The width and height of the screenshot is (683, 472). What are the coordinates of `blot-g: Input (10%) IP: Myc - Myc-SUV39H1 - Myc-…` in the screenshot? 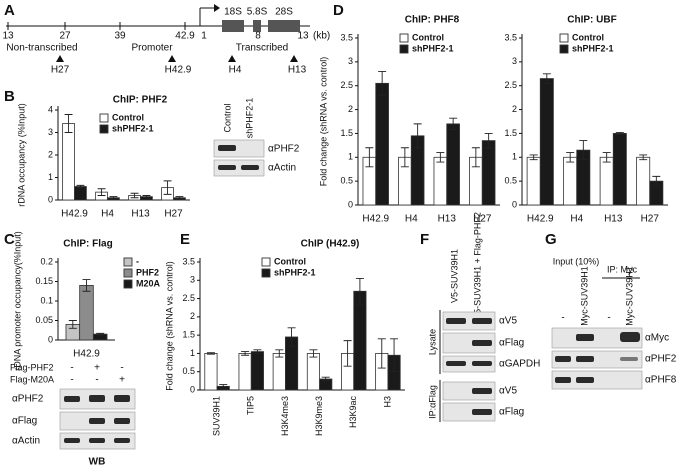 It's located at (614, 323).